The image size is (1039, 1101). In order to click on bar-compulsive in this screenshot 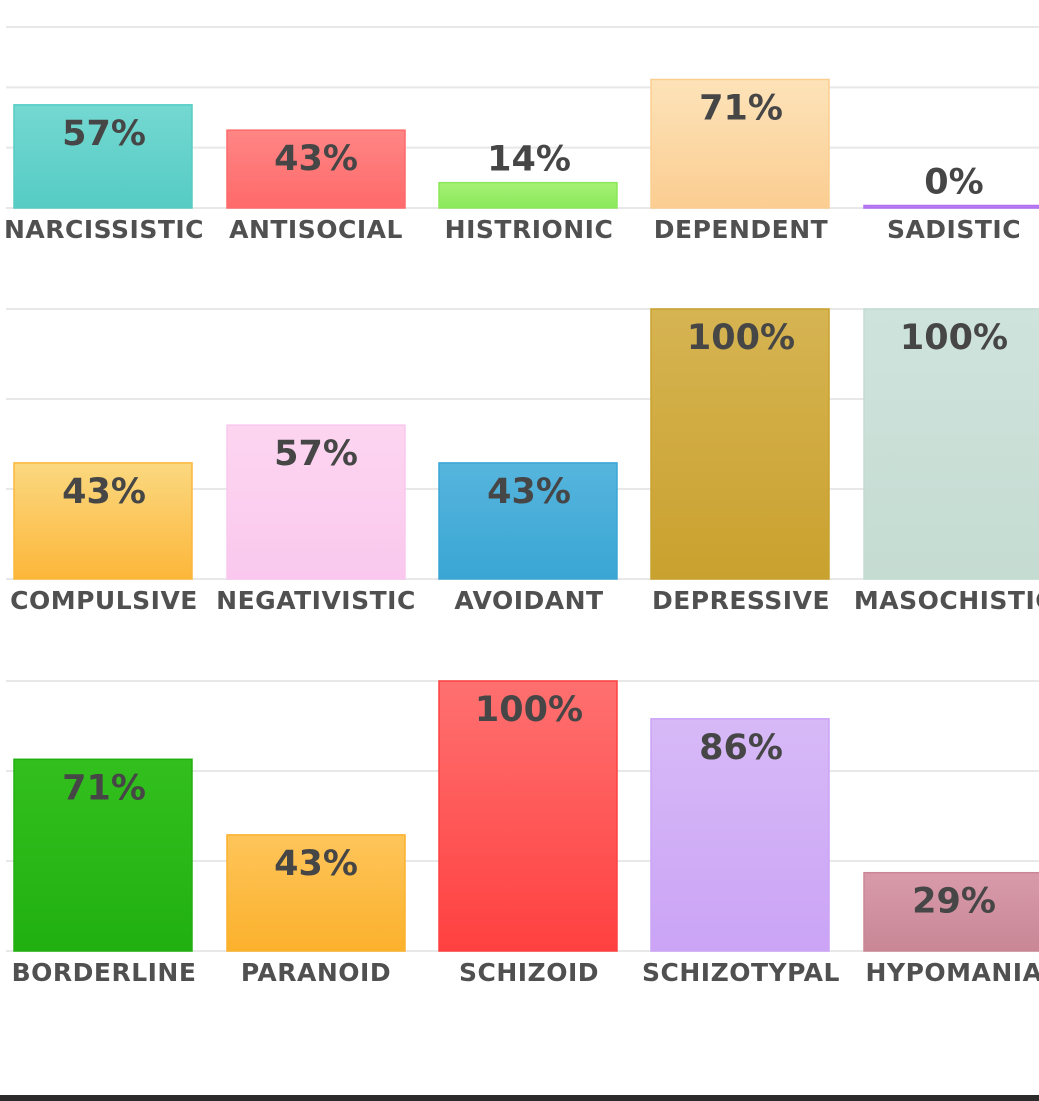, I will do `click(103, 521)`.